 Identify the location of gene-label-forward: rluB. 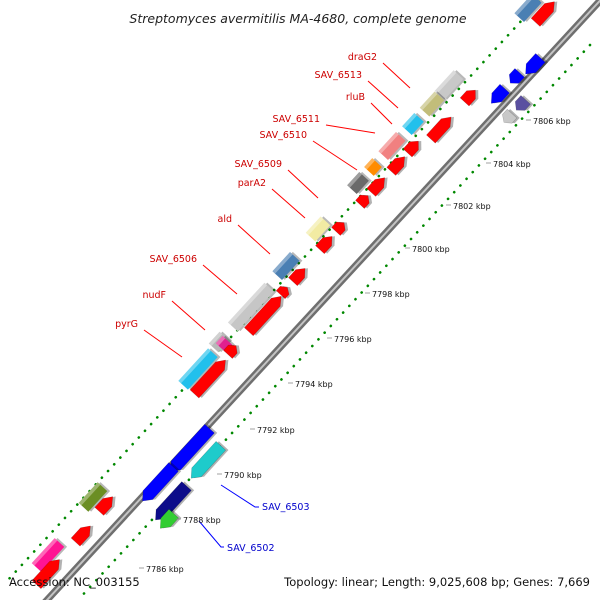
(355, 97).